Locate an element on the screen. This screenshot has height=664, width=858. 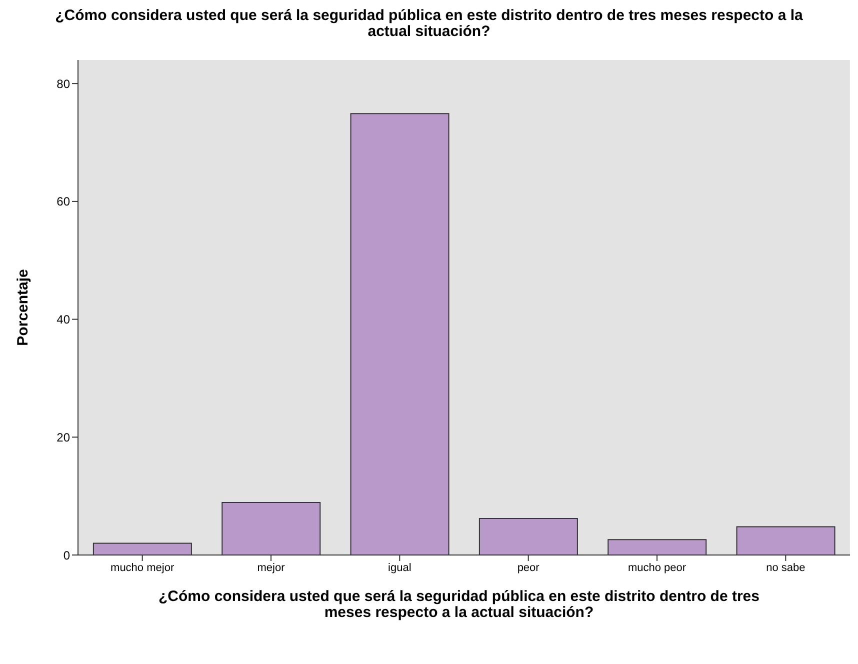
x-tick-label: mucho peor is located at coordinates (657, 568).